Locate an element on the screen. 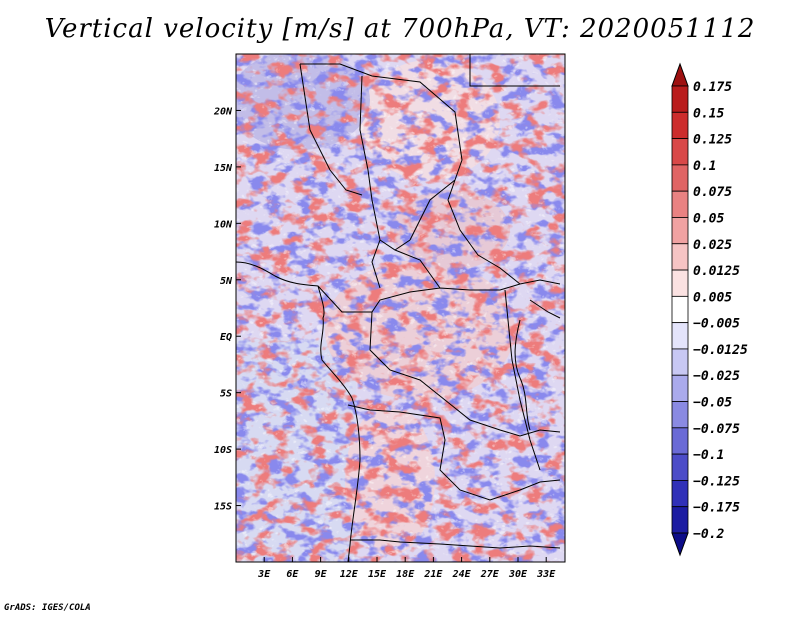  colorbar-label: 0.025 is located at coordinates (712, 245).